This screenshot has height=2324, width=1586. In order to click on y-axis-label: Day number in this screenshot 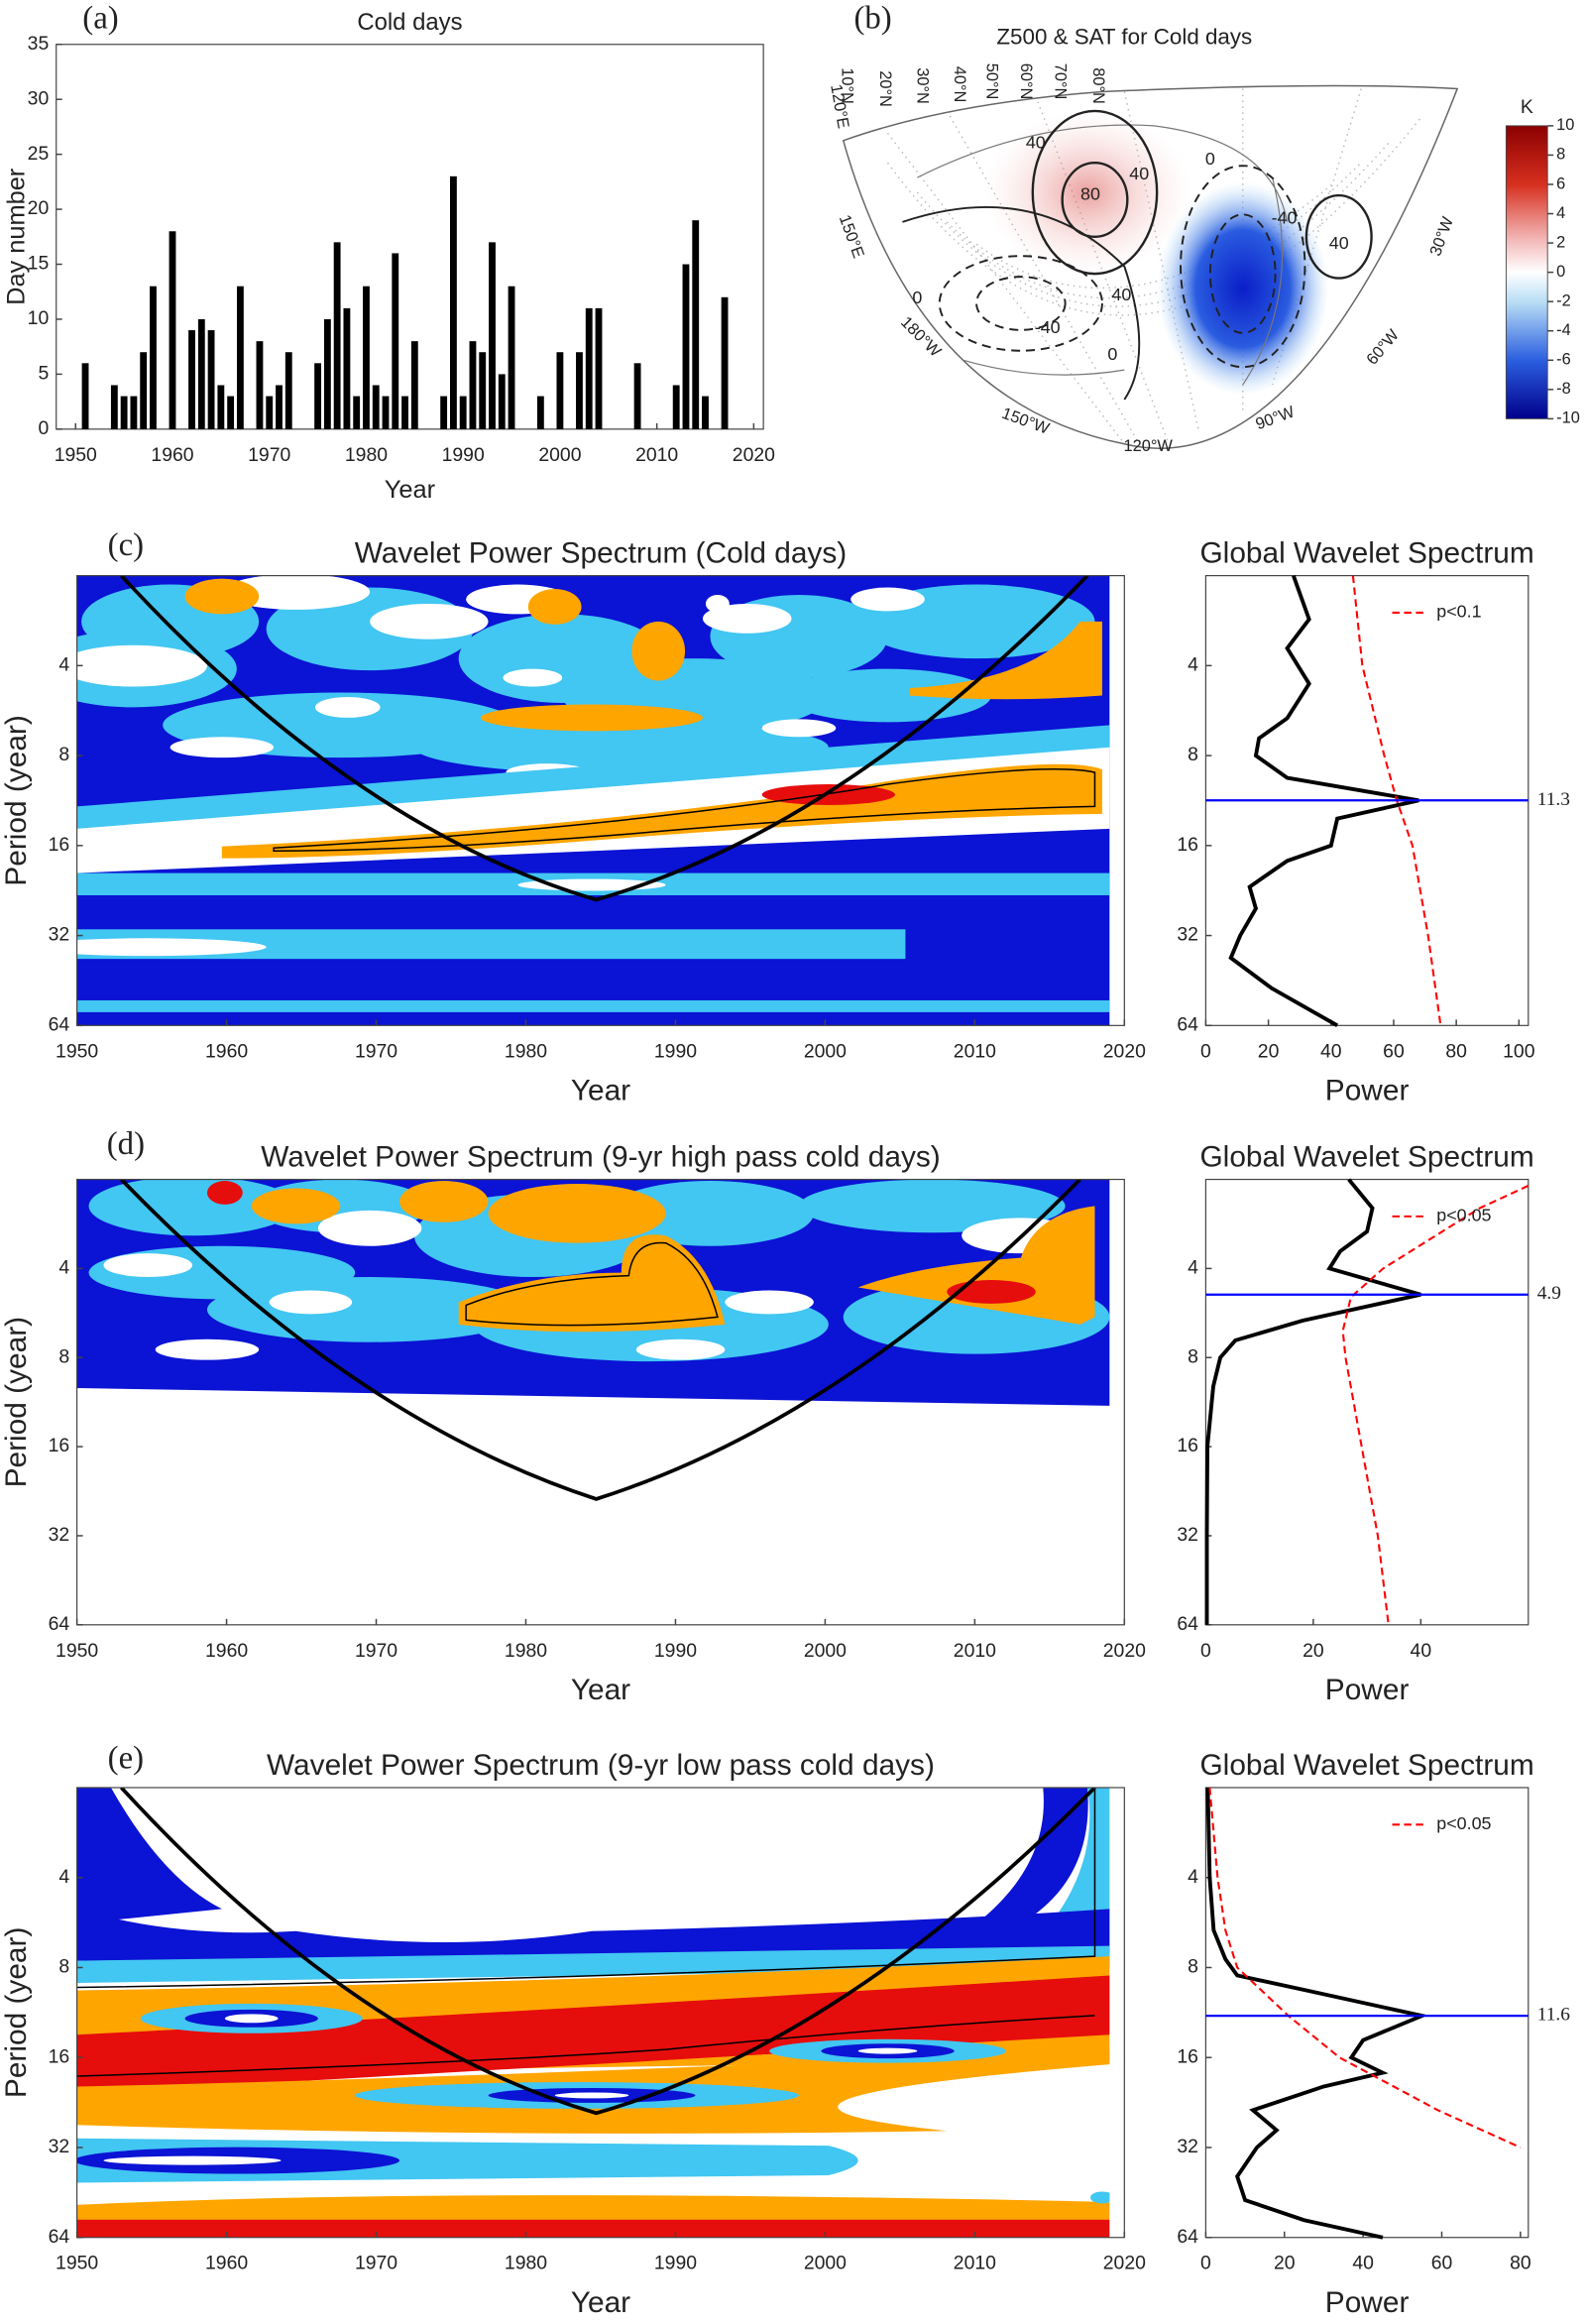, I will do `click(17, 236)`.